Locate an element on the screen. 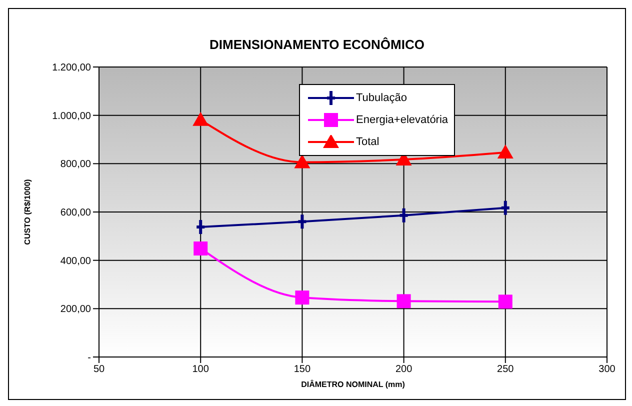 This screenshot has height=406, width=632. legend-label: Energia+elevatória is located at coordinates (402, 120).